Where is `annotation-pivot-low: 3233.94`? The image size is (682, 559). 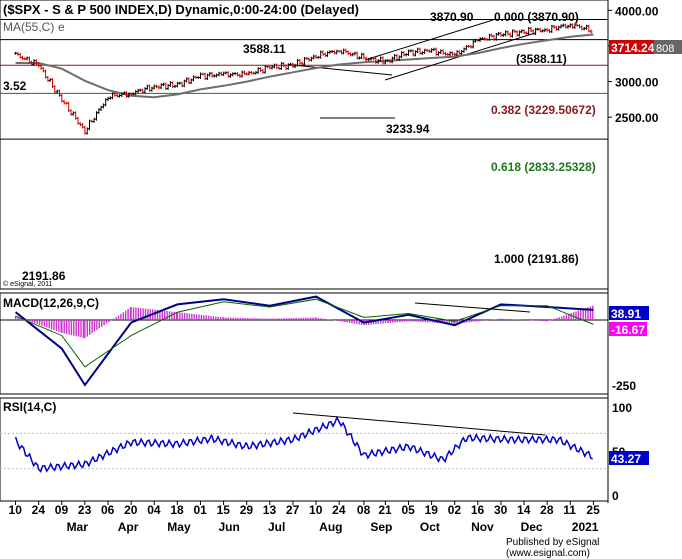
annotation-pivot-low: 3233.94 is located at coordinates (408, 129).